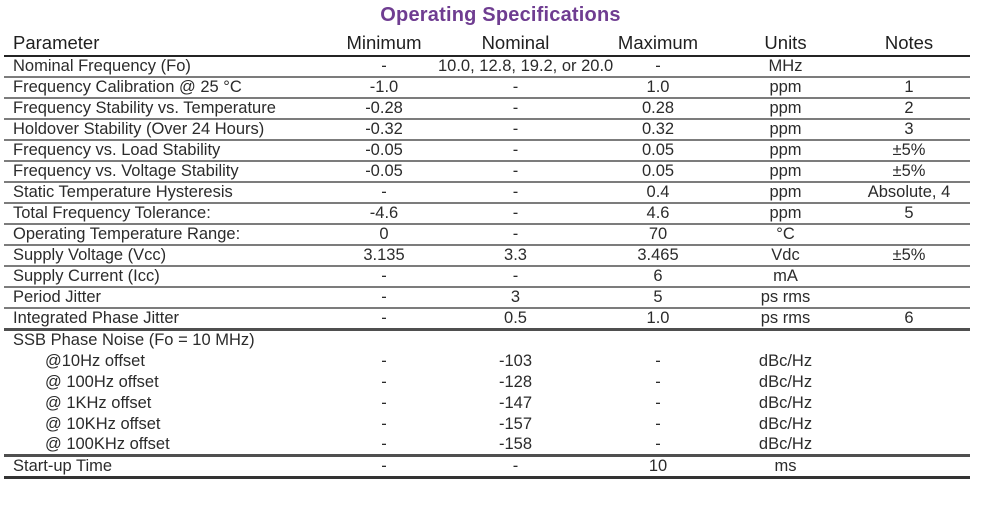 Image resolution: width=1001 pixels, height=524 pixels. Describe the element at coordinates (909, 130) in the screenshot. I see `cell-notes: 3` at that location.